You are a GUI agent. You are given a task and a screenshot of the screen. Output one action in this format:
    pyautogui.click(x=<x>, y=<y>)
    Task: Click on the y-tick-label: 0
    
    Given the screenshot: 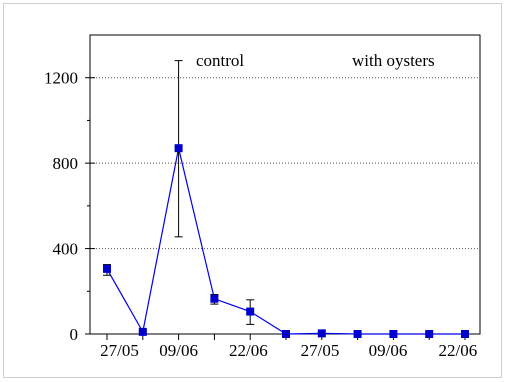 What is the action you would take?
    pyautogui.click(x=74, y=334)
    